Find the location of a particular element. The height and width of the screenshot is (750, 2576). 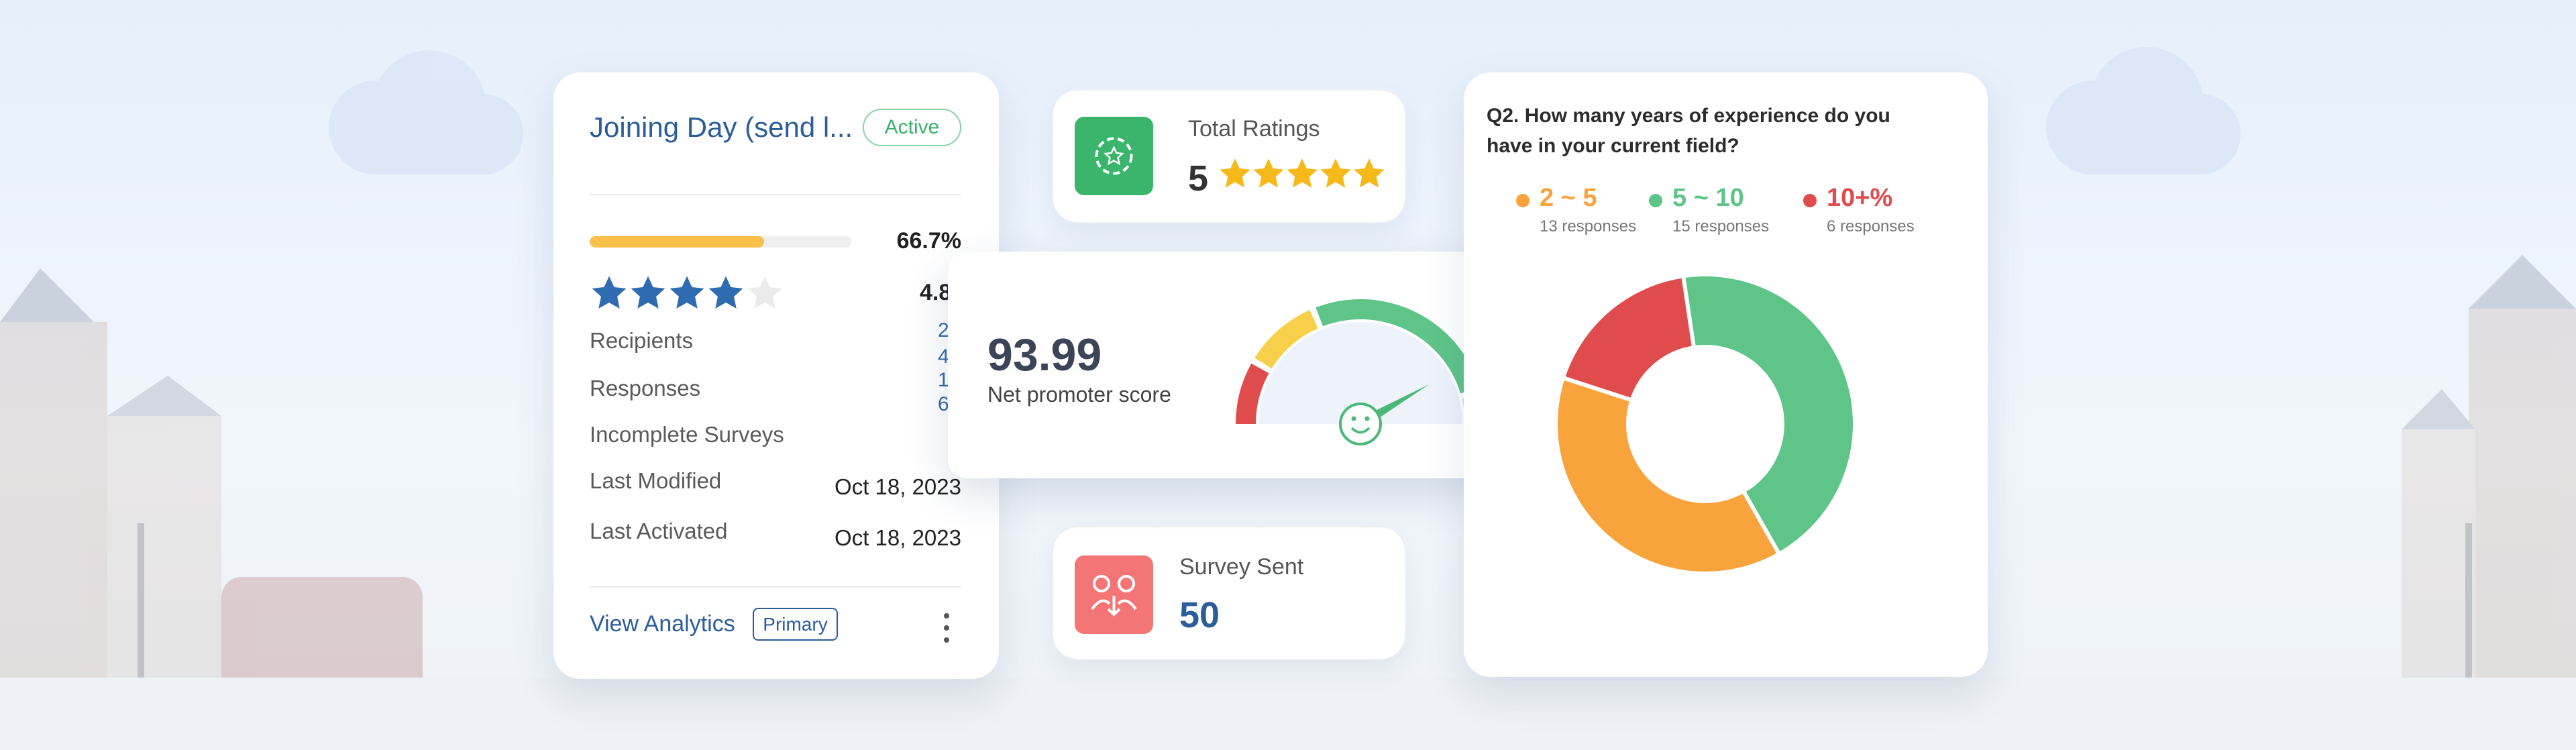

buildings-left is located at coordinates (211, 499).